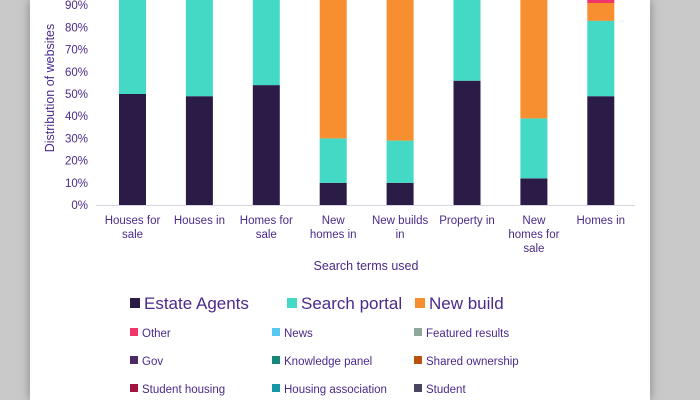  Describe the element at coordinates (366, 266) in the screenshot. I see `x-axis-title: Search terms used` at that location.